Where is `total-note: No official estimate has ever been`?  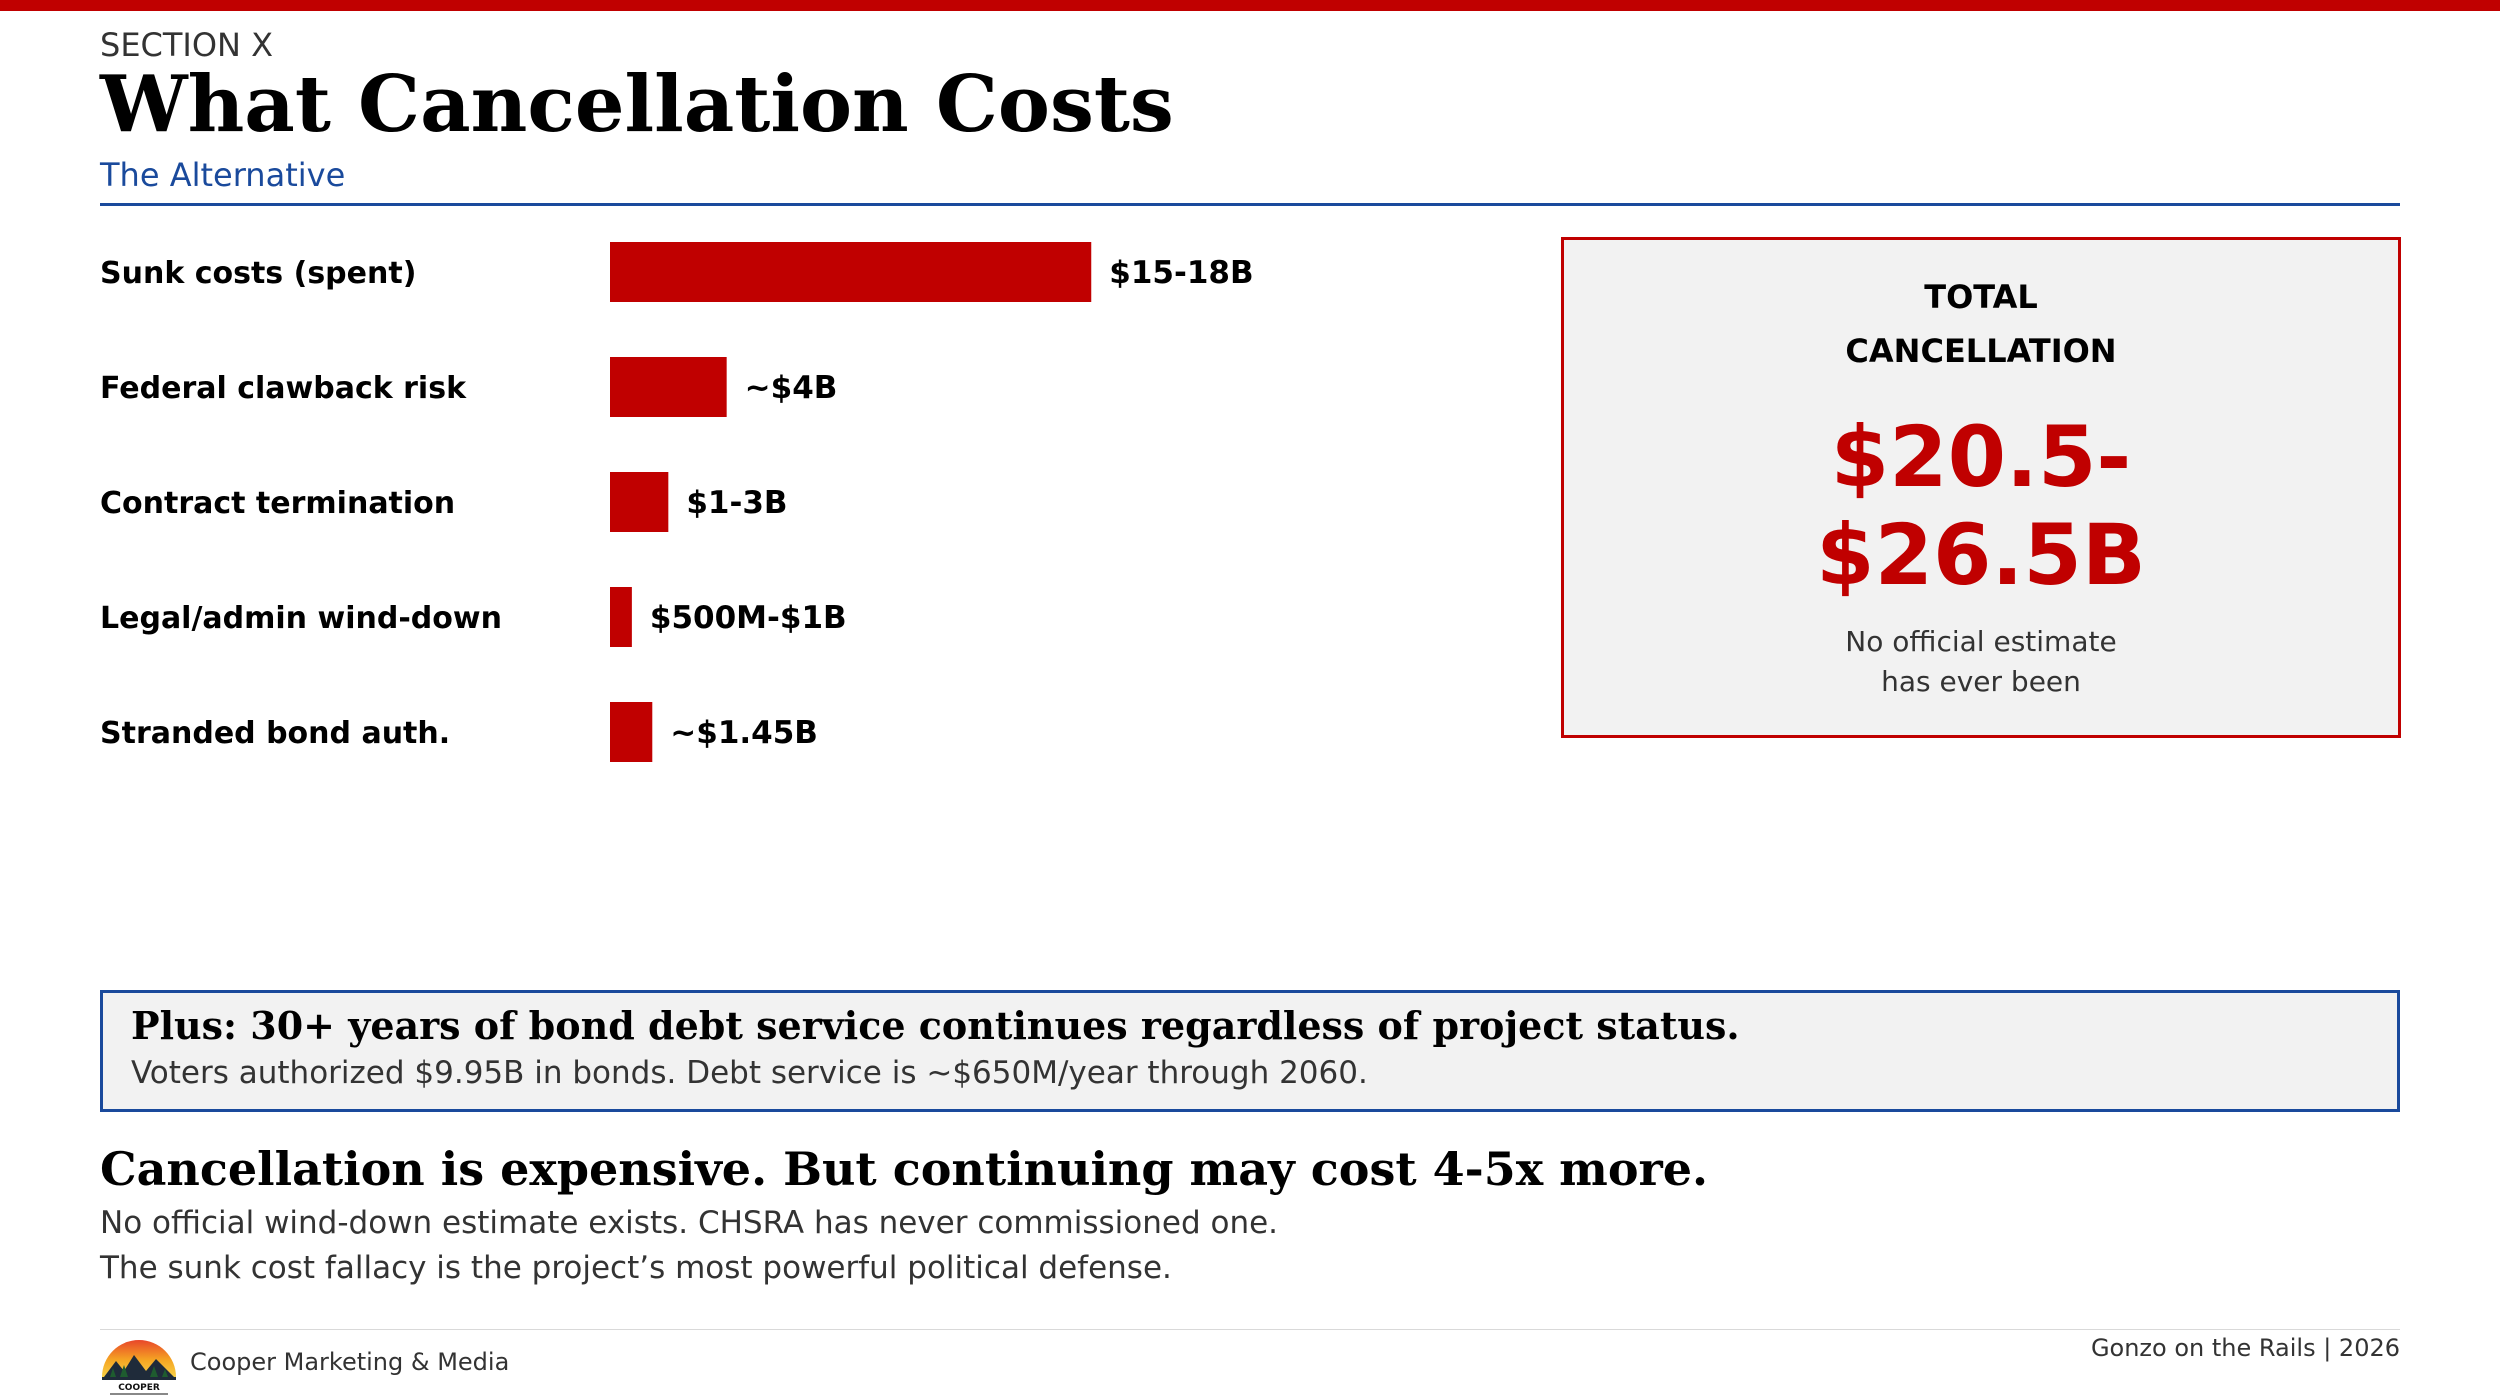 total-note: No official estimate has ever been is located at coordinates (1981, 662).